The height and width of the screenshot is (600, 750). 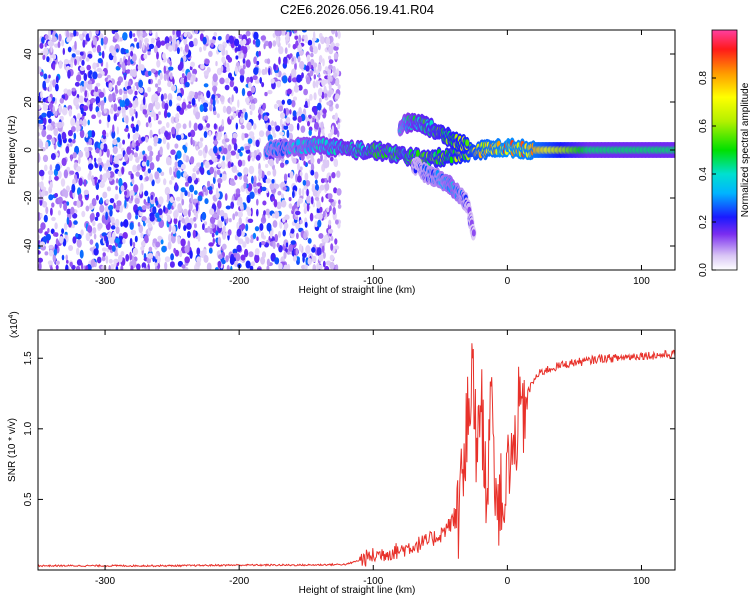 I want to click on spectrogram-y-tick-label: -20, so click(x=28, y=197).